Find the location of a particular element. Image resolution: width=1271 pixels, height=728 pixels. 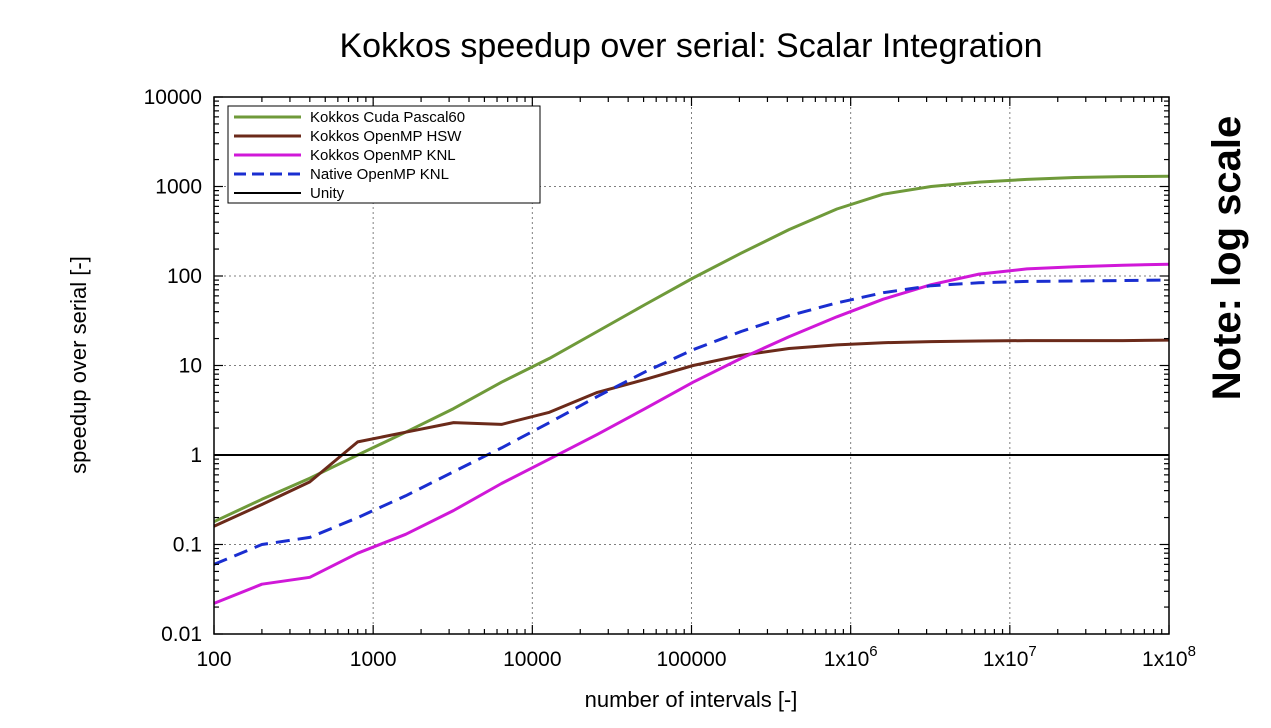

y-tick-label: 0.1 is located at coordinates (187, 545).